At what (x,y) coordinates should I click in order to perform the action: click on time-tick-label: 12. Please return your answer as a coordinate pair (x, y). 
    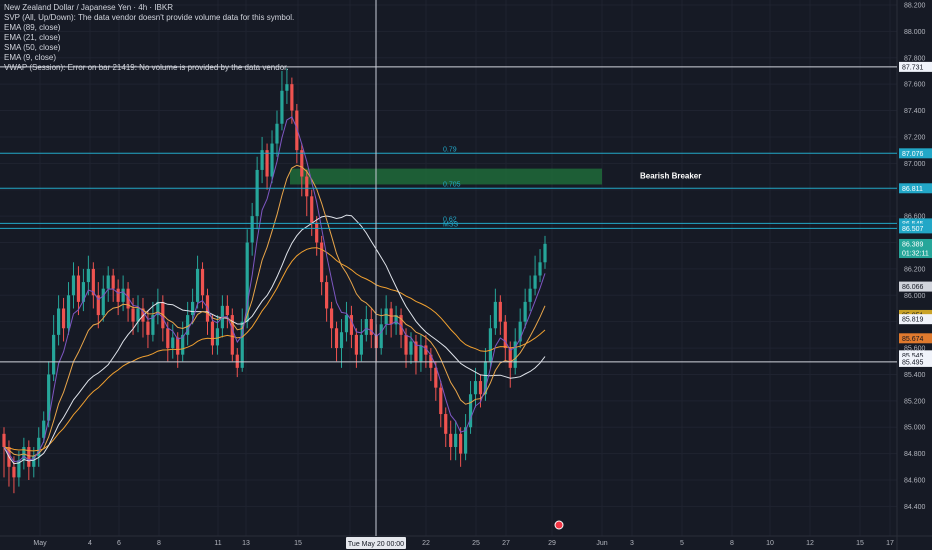
    Looking at the image, I should click on (810, 543).